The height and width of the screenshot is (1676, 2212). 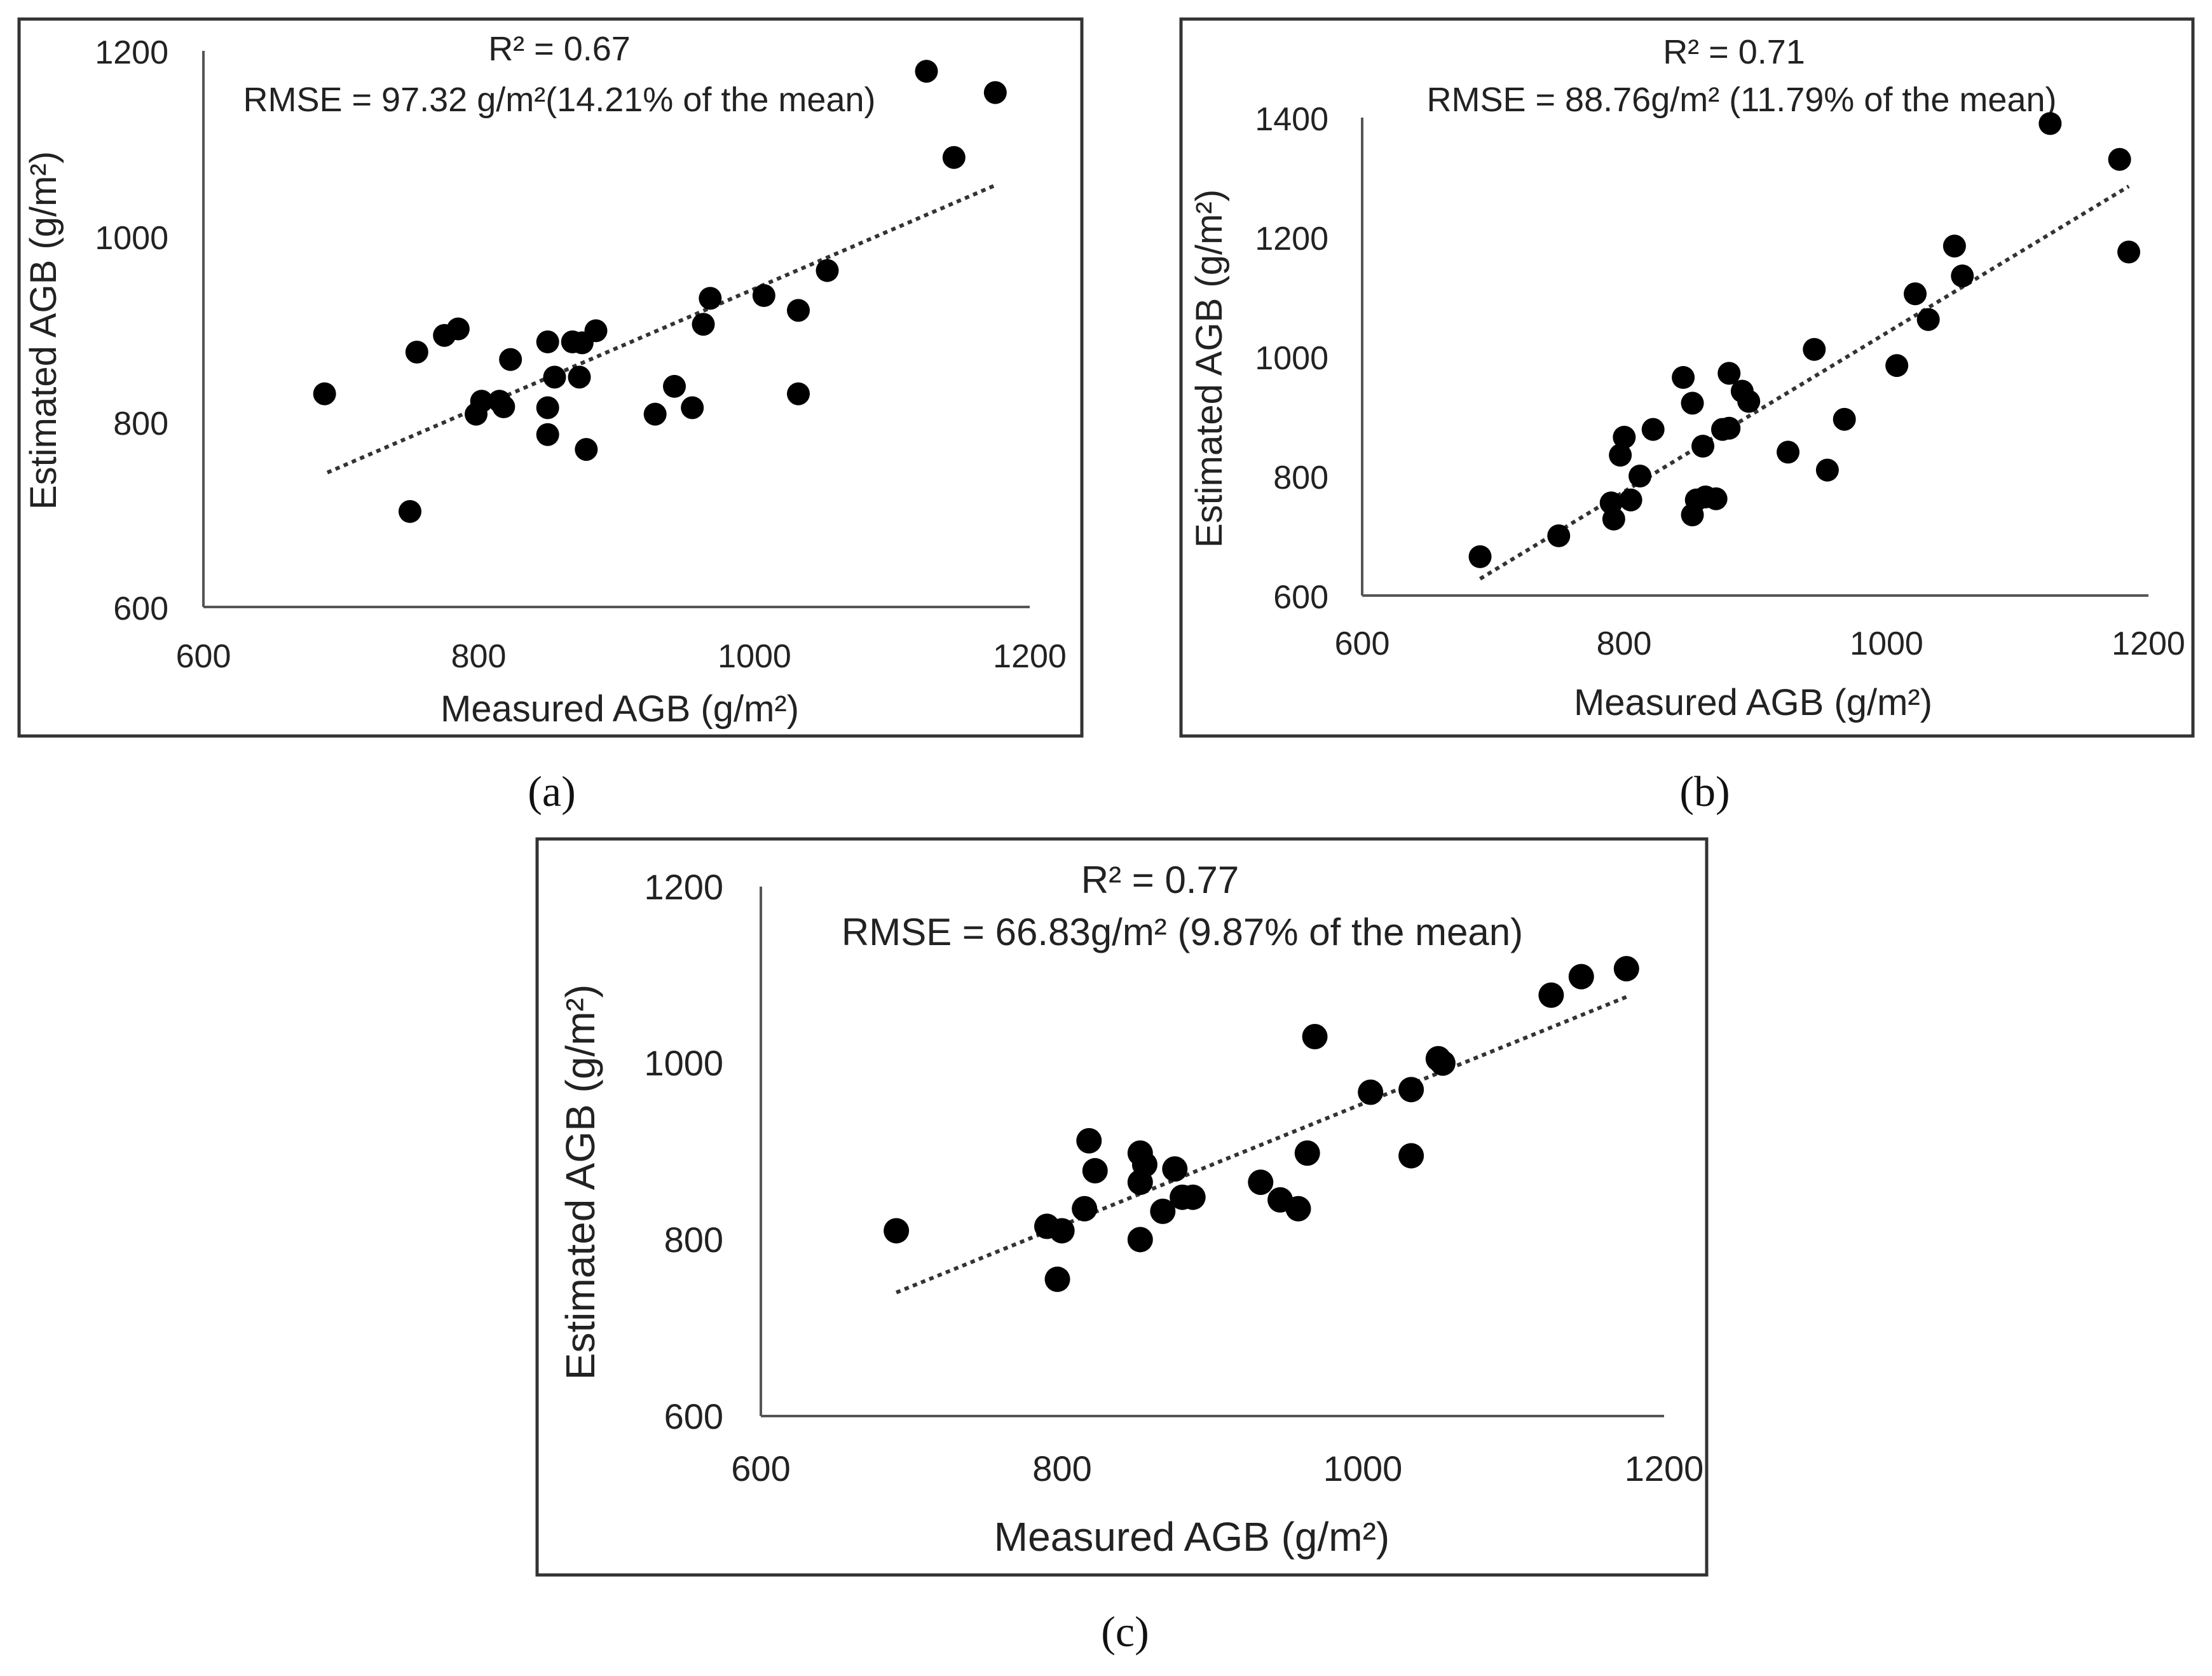 What do you see at coordinates (1209, 369) in the screenshot?
I see `panel-b-y-axis-label: Estimated AGB (g/m²)` at bounding box center [1209, 369].